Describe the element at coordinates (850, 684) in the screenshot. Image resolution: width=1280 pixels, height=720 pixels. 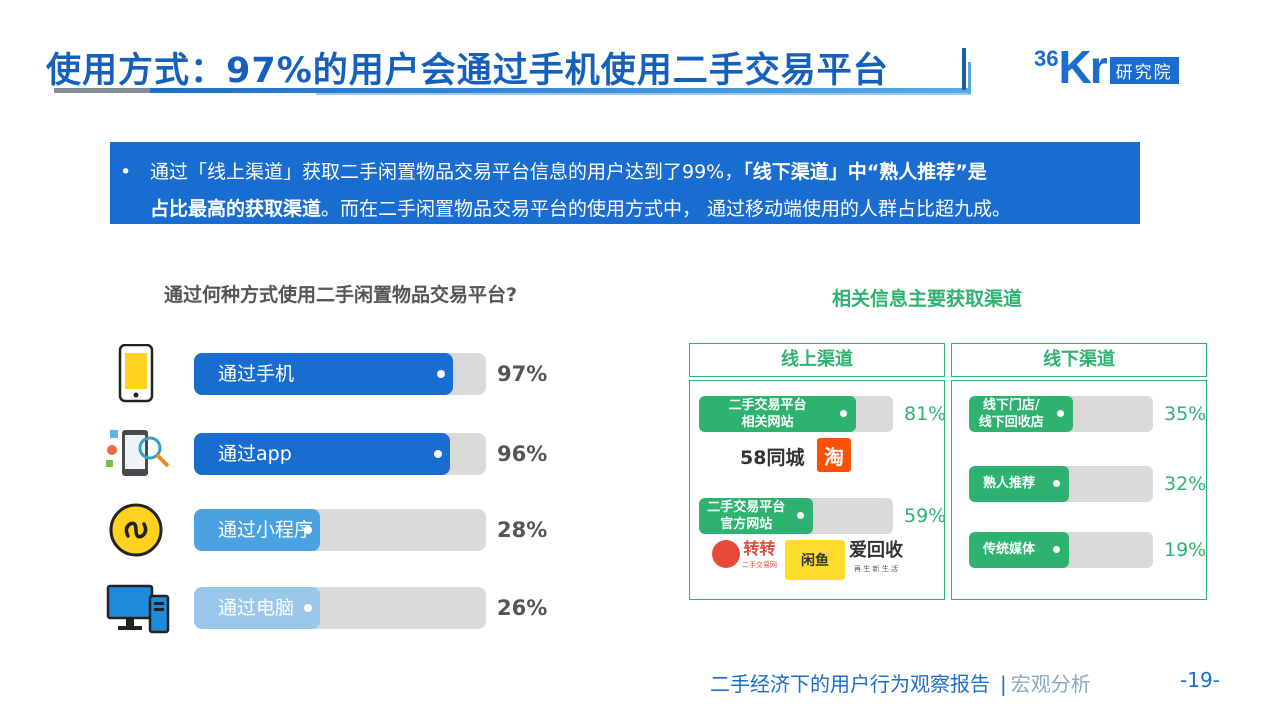
I see `footer-report-name: 二手经济下的用户行为观察报告` at that location.